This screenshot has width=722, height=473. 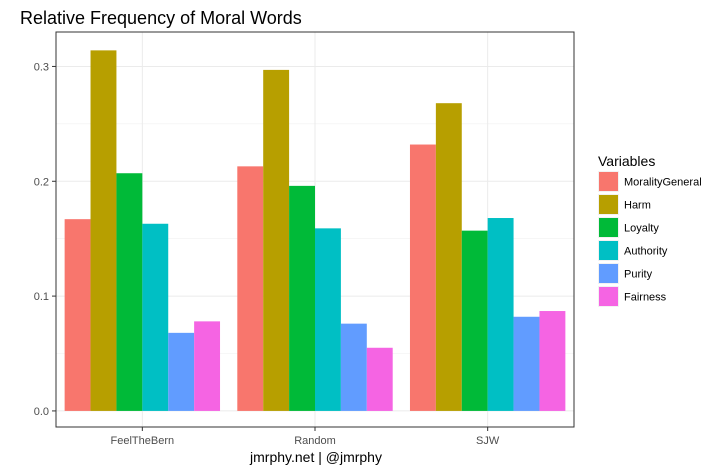 What do you see at coordinates (608, 296) in the screenshot?
I see `legend-key-fairness` at bounding box center [608, 296].